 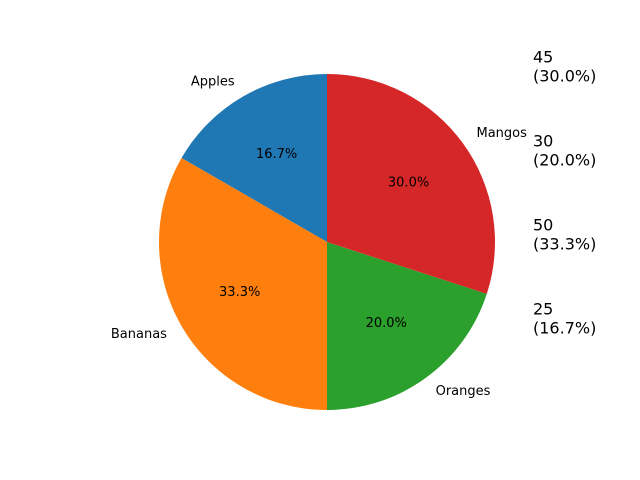 What do you see at coordinates (408, 182) in the screenshot?
I see `percent-label-mangos: 30.0%` at bounding box center [408, 182].